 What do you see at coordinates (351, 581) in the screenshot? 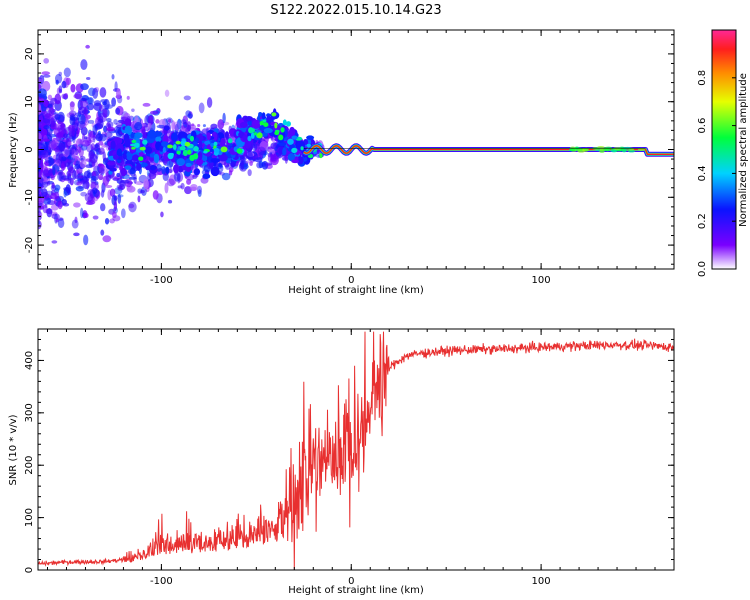
I see `x-tick-label: 0` at bounding box center [351, 581].